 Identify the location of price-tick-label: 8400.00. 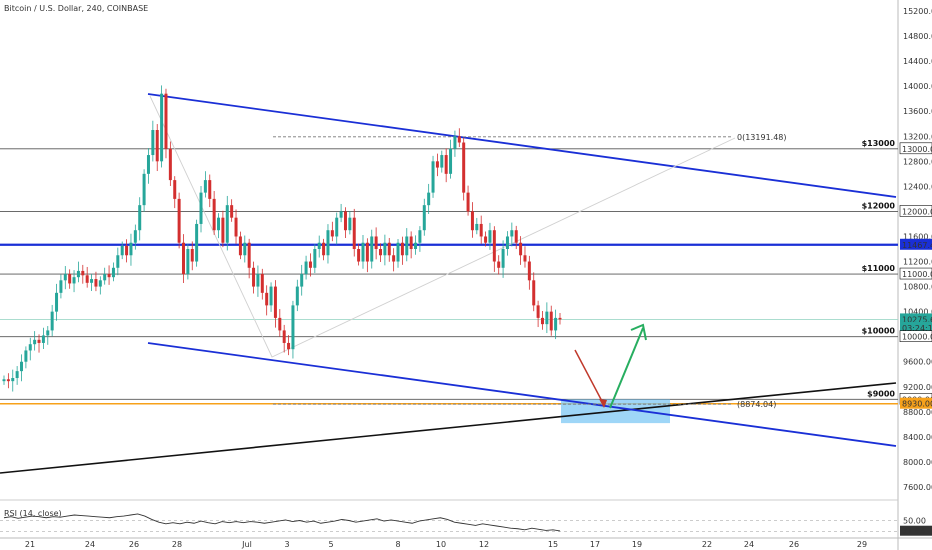
(917, 437).